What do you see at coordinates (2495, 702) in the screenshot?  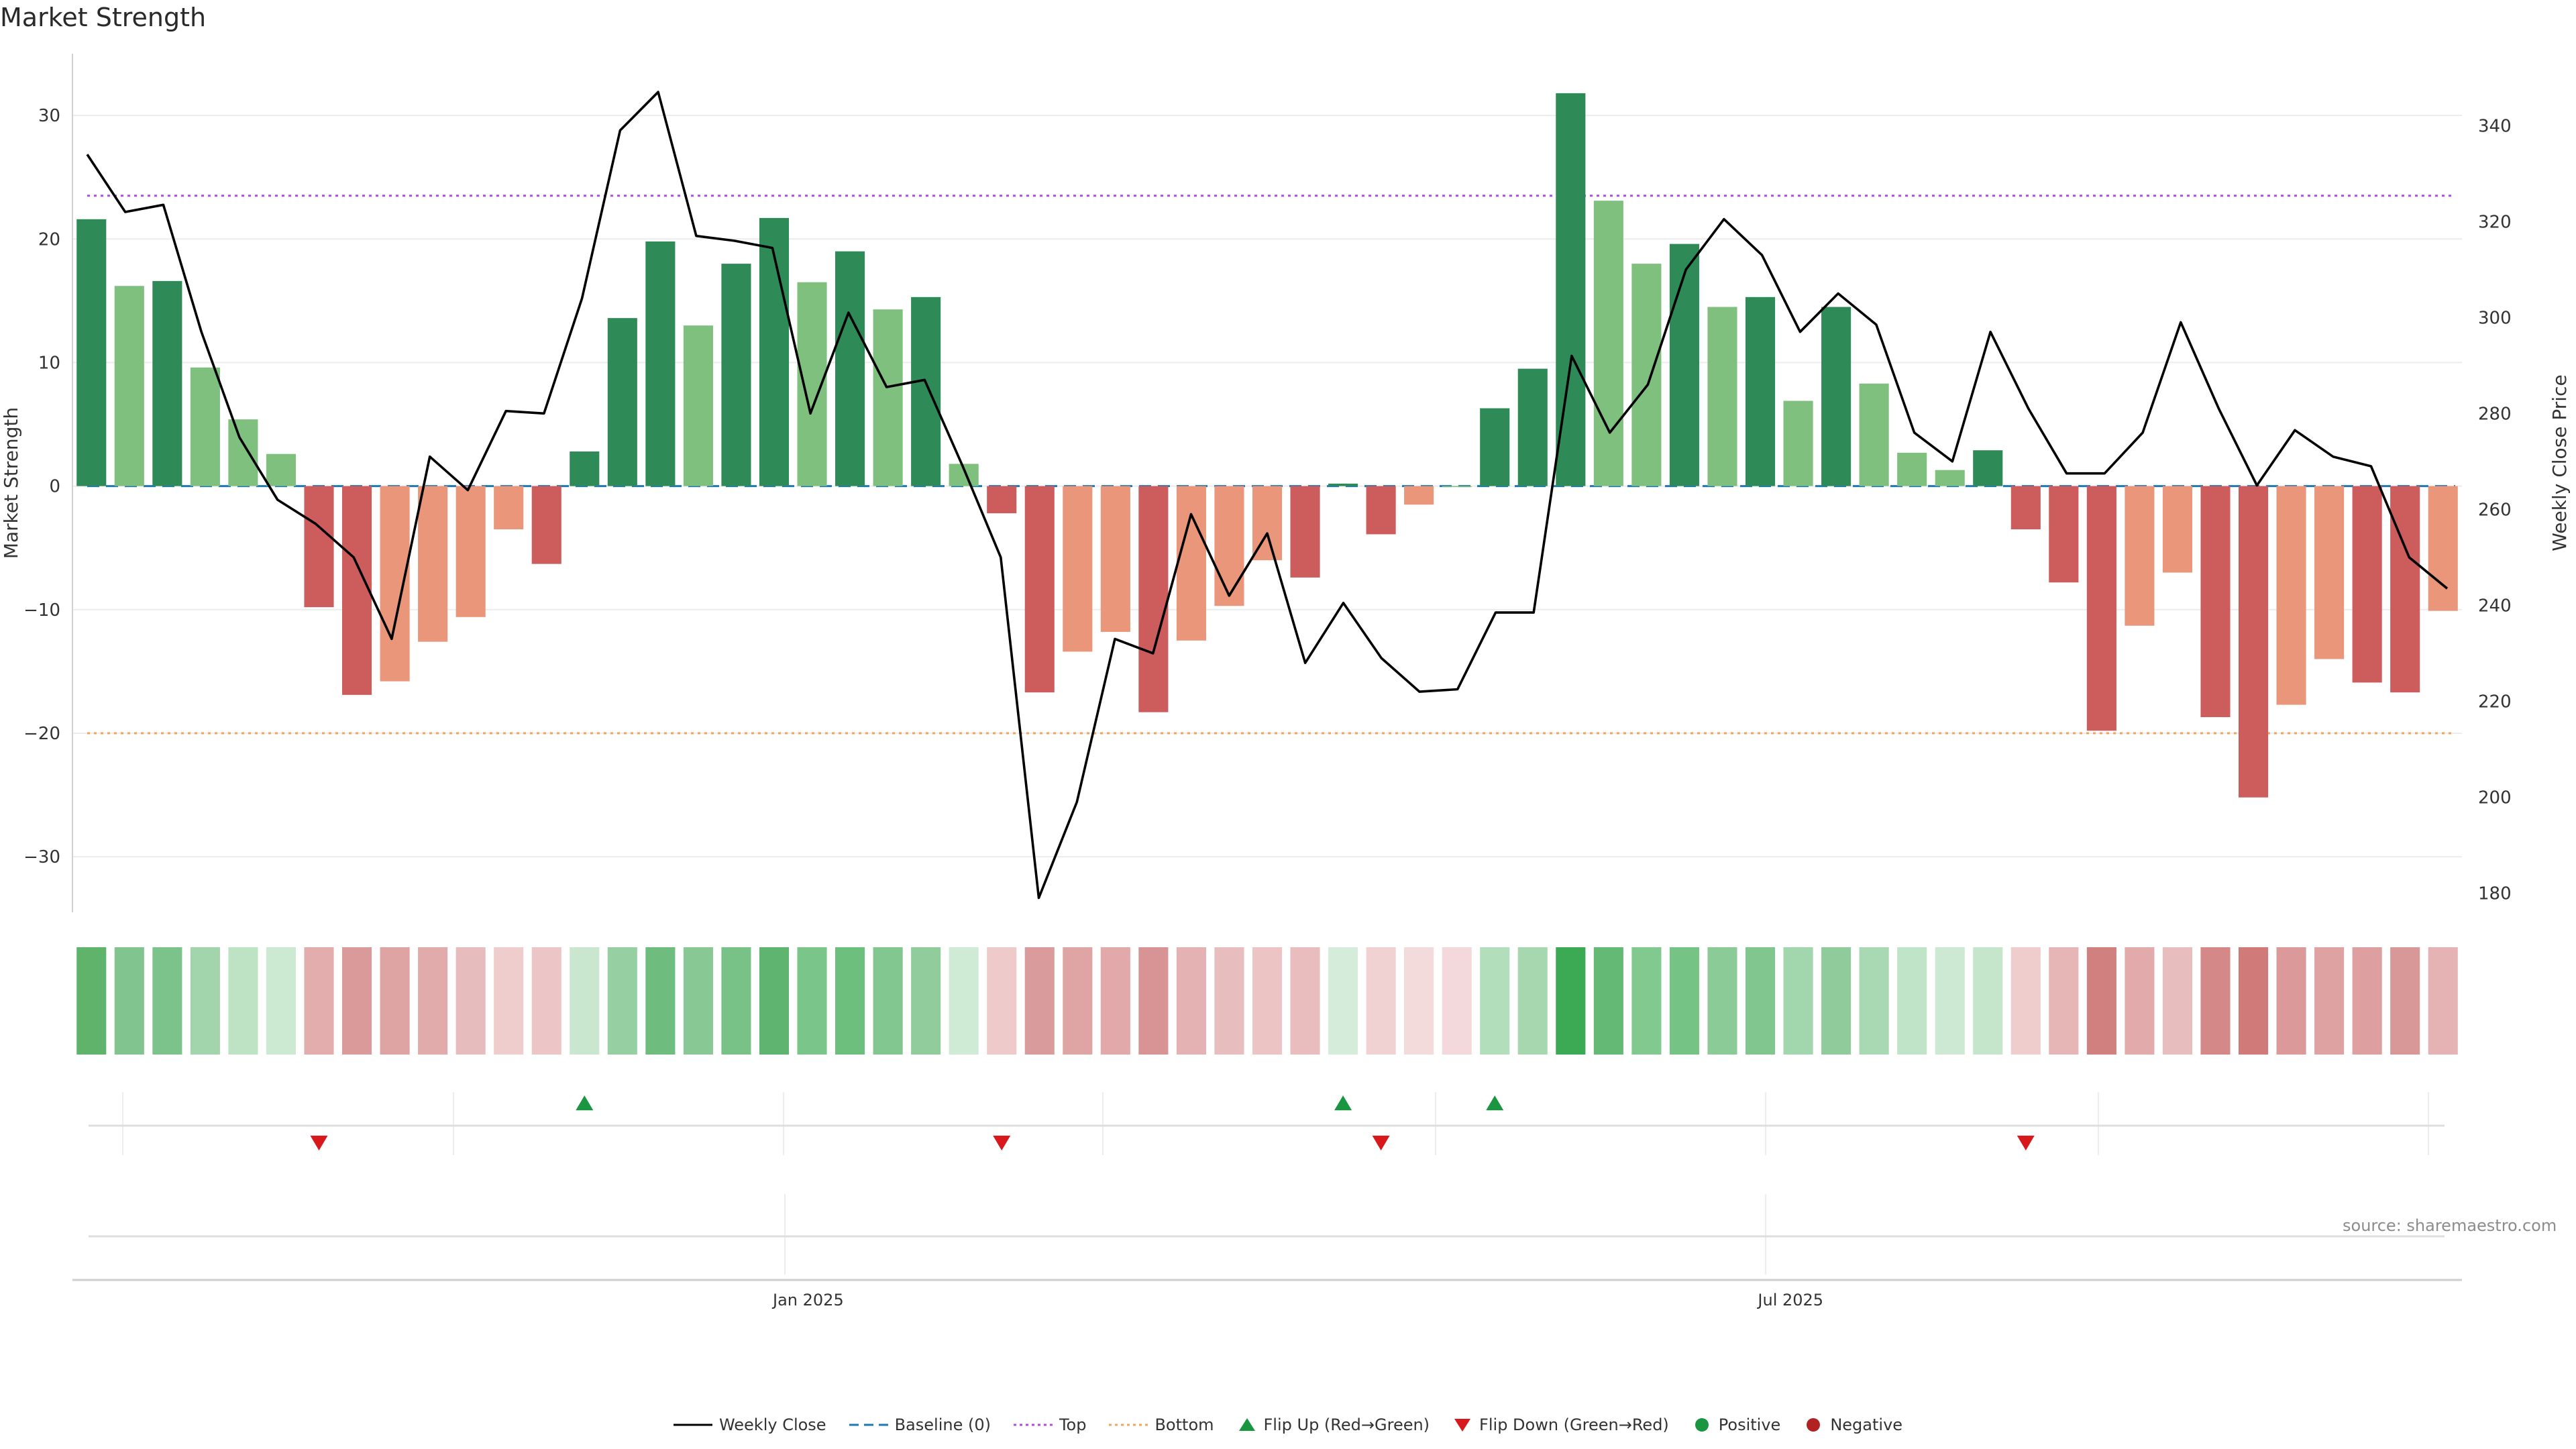 I see `y2-tick-label: 220` at bounding box center [2495, 702].